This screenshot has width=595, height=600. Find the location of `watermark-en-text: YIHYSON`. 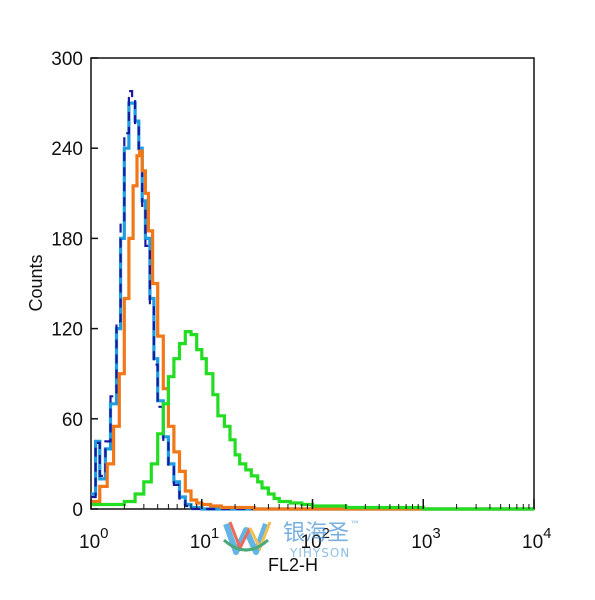

watermark-en-text: YIHYSON is located at coordinates (319, 553).